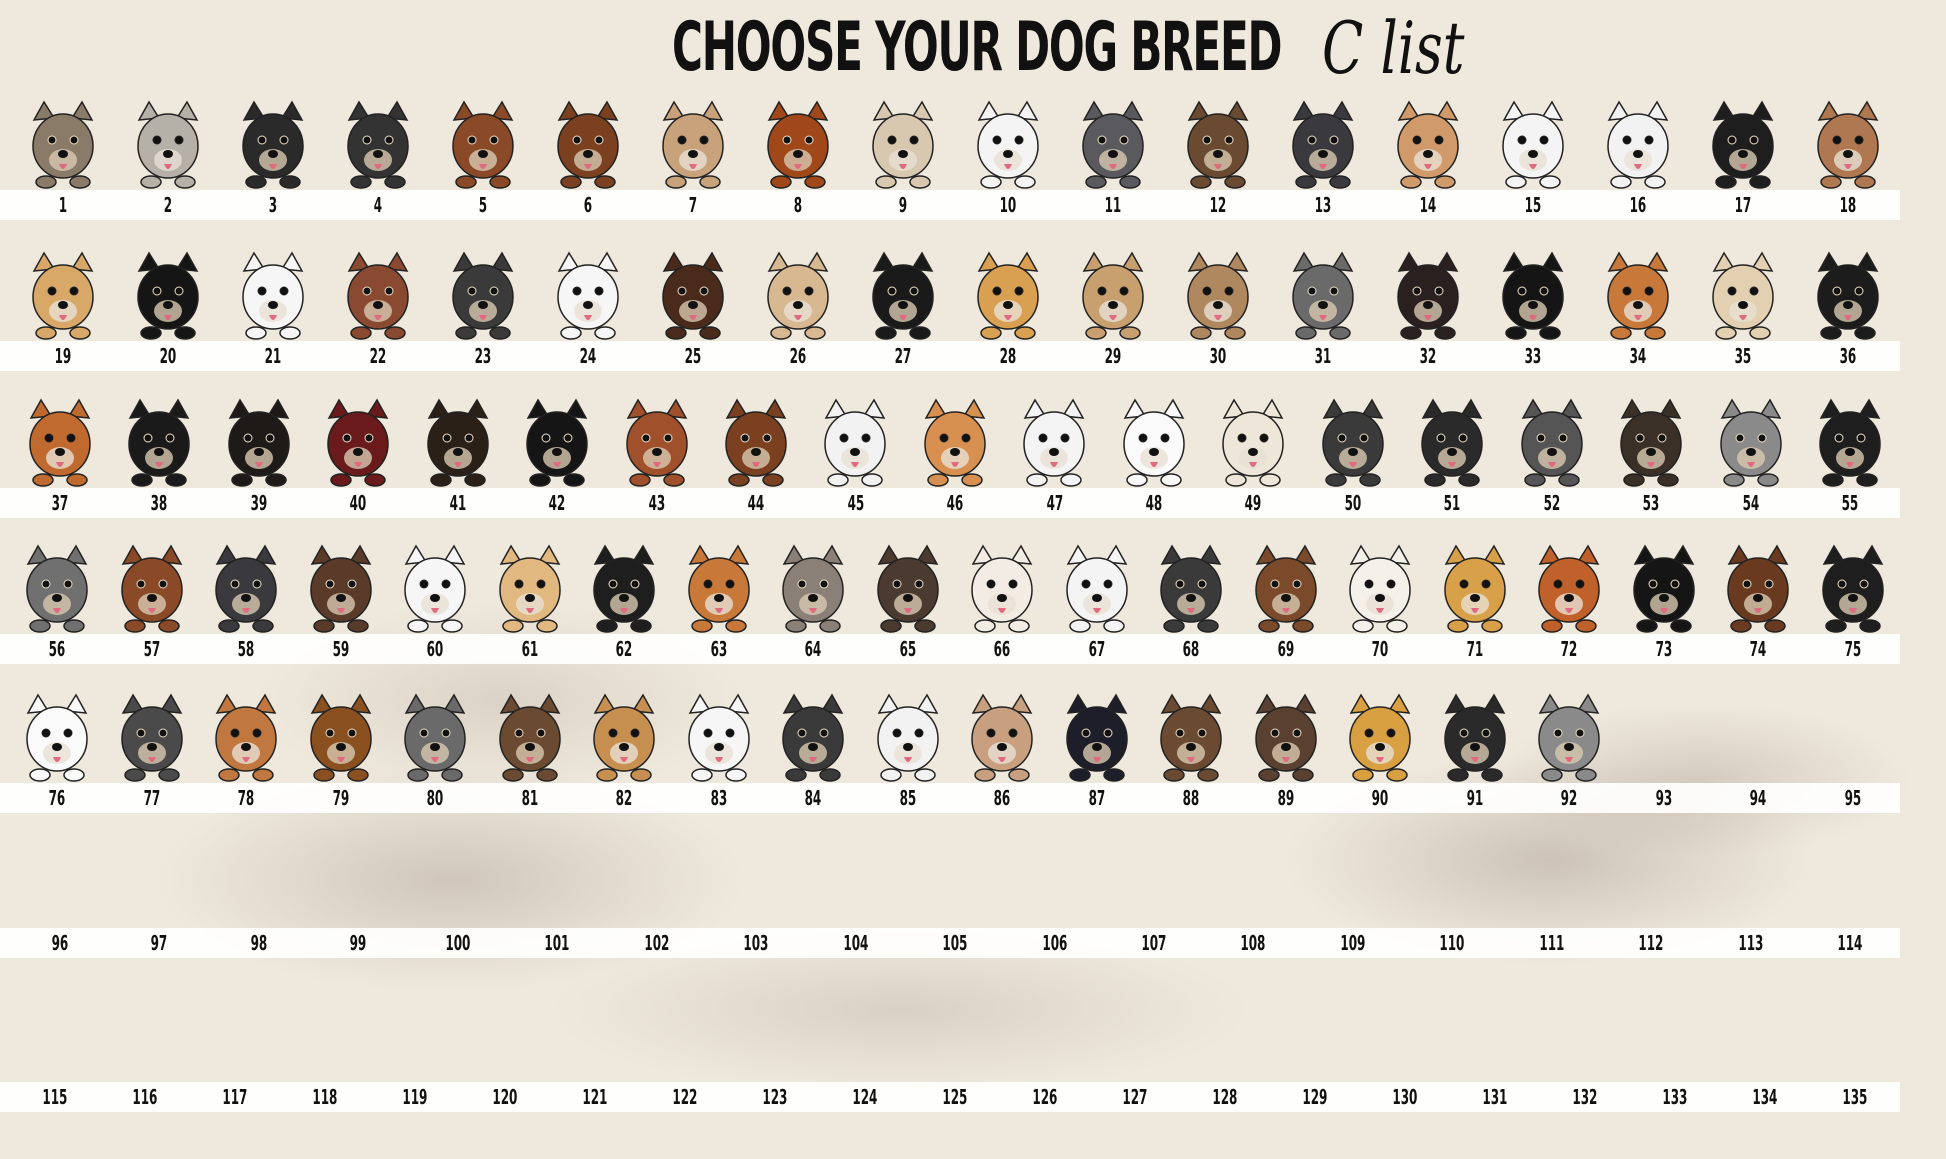 The height and width of the screenshot is (1159, 1946). Describe the element at coordinates (865, 1051) in the screenshot. I see `breed-option: 124` at that location.